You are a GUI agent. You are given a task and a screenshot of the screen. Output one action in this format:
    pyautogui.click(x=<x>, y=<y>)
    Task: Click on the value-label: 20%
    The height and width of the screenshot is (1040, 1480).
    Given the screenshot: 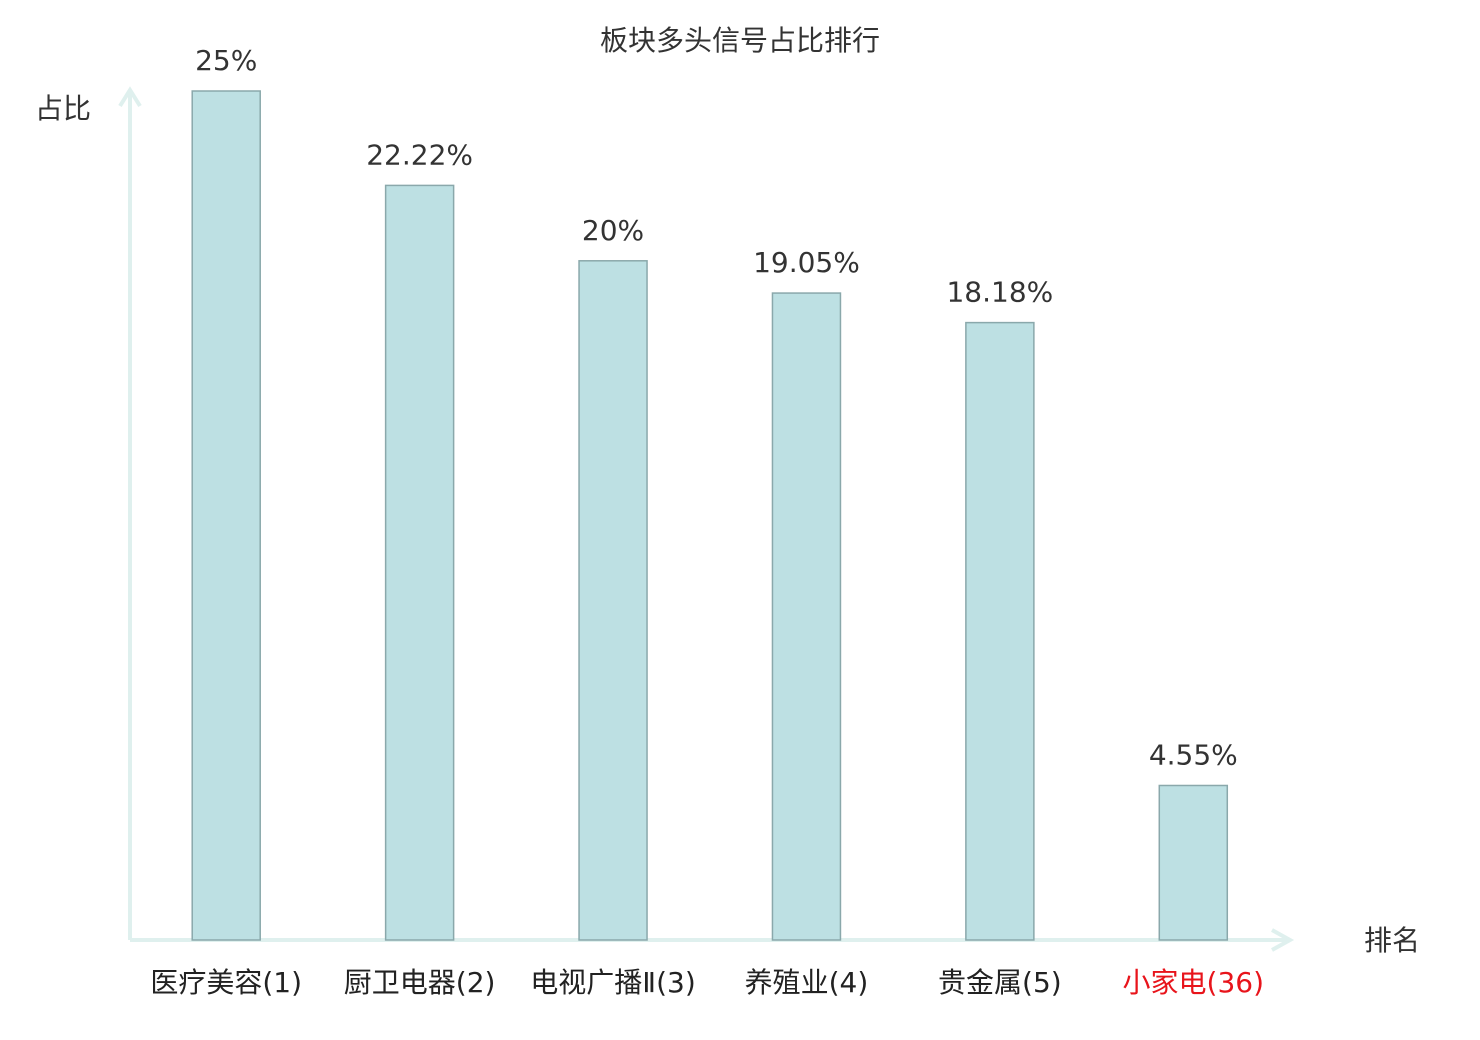 What is the action you would take?
    pyautogui.click(x=613, y=230)
    